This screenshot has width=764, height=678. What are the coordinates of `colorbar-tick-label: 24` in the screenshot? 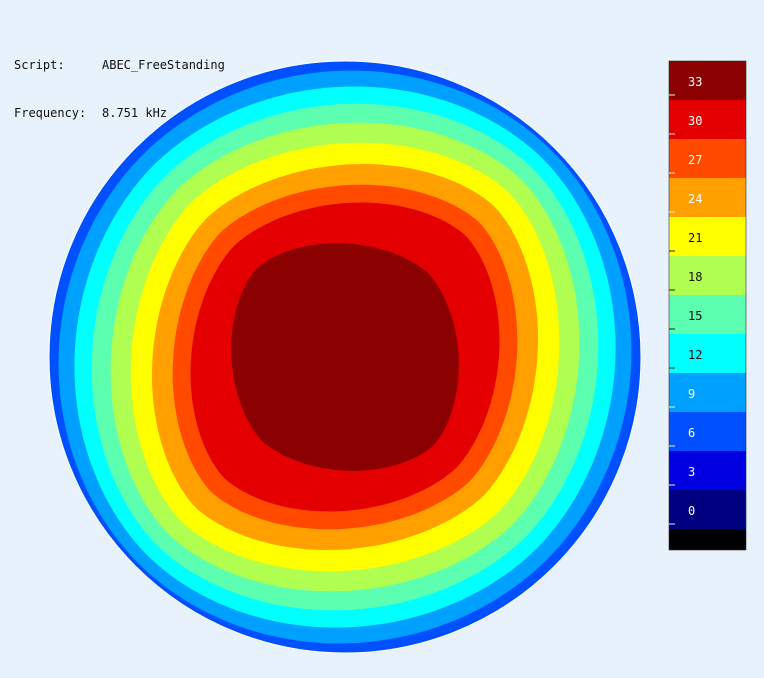 It's located at (695, 199).